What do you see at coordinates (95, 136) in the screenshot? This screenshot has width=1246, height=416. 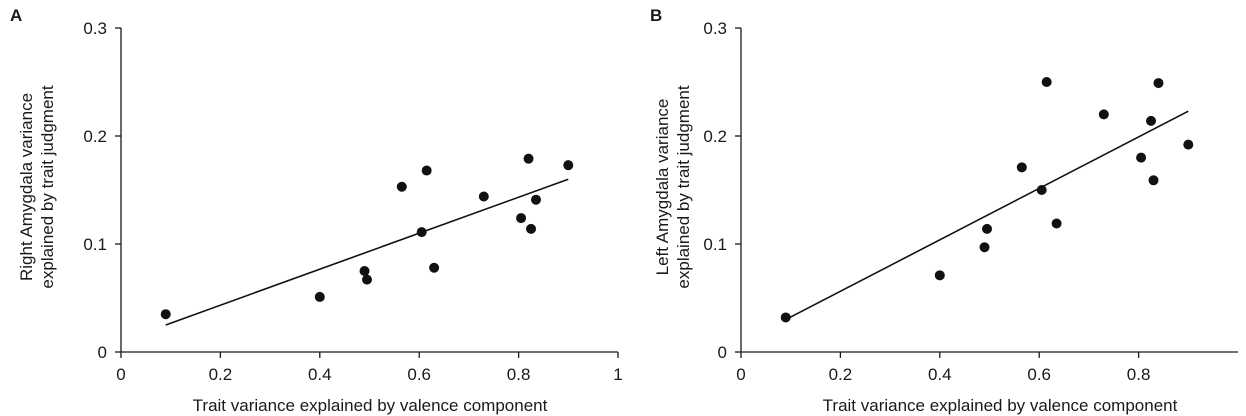 I see `panel-a-y-tick-label: 0.2` at bounding box center [95, 136].